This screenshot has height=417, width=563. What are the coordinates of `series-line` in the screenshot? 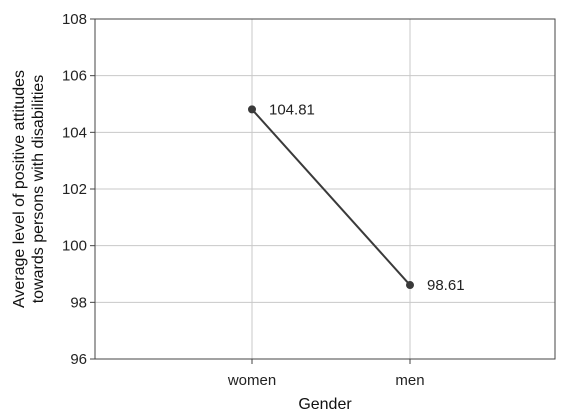 It's located at (331, 197).